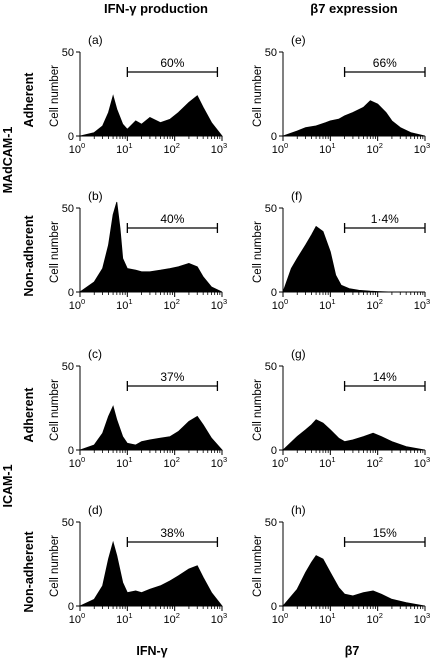 The image size is (437, 663). I want to click on panel-letter: (d), so click(95, 510).